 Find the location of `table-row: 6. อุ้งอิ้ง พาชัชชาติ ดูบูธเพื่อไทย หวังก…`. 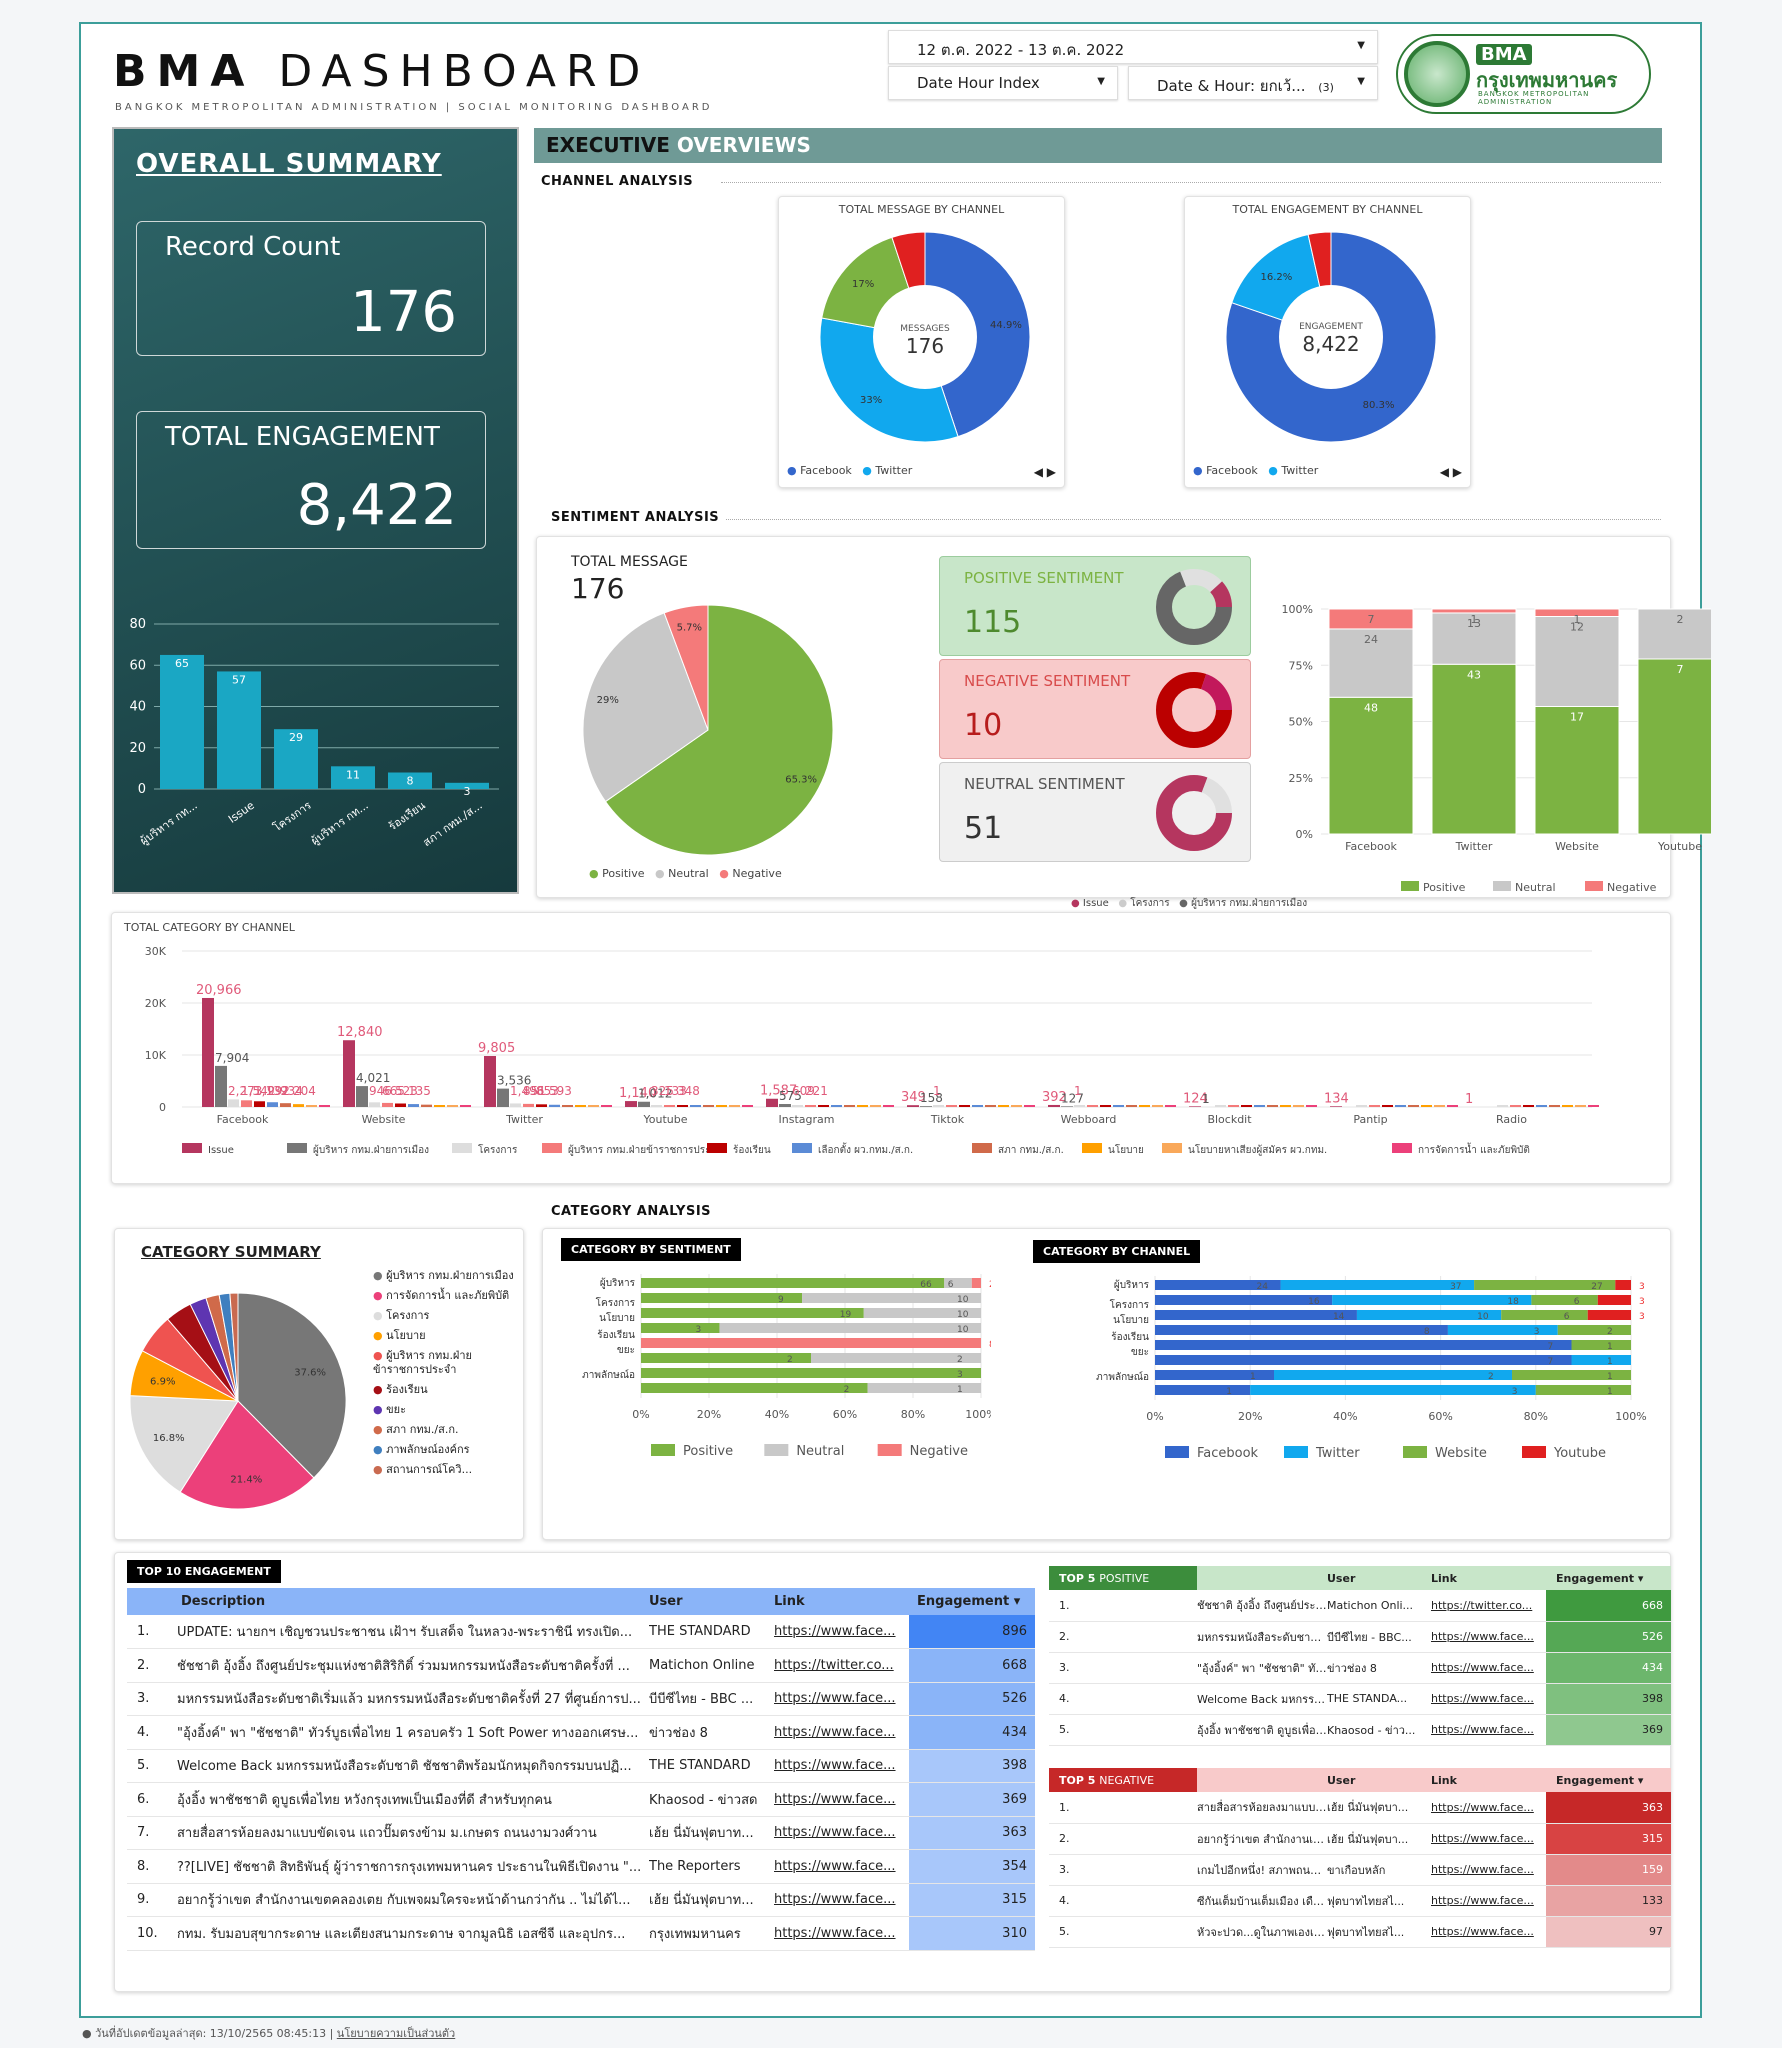

table-row: 6. อุ้งอิ้ง พาชัชชาติ ดูบูธเพื่อไทย หวังก… is located at coordinates (581, 1799).